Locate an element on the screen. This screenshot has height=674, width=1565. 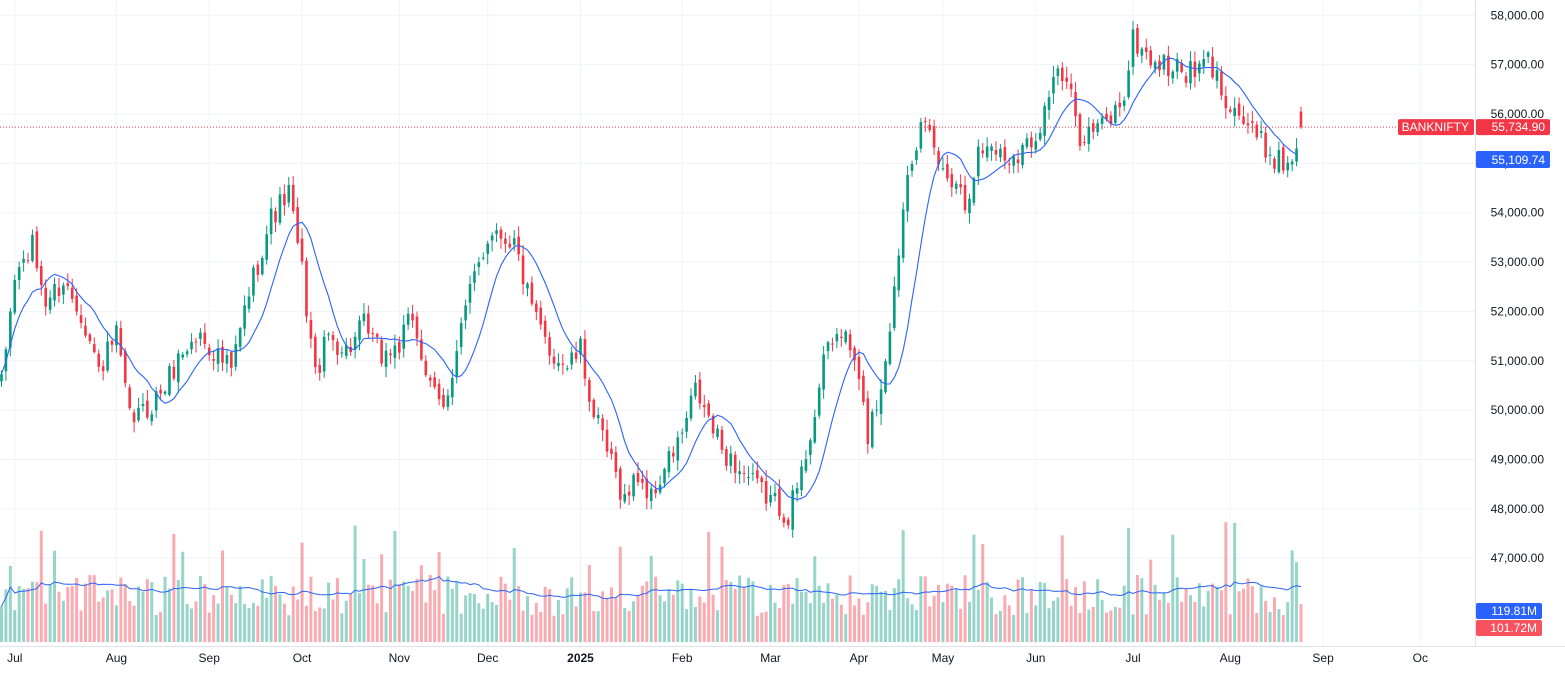
time-tick-label: May is located at coordinates (943, 658).